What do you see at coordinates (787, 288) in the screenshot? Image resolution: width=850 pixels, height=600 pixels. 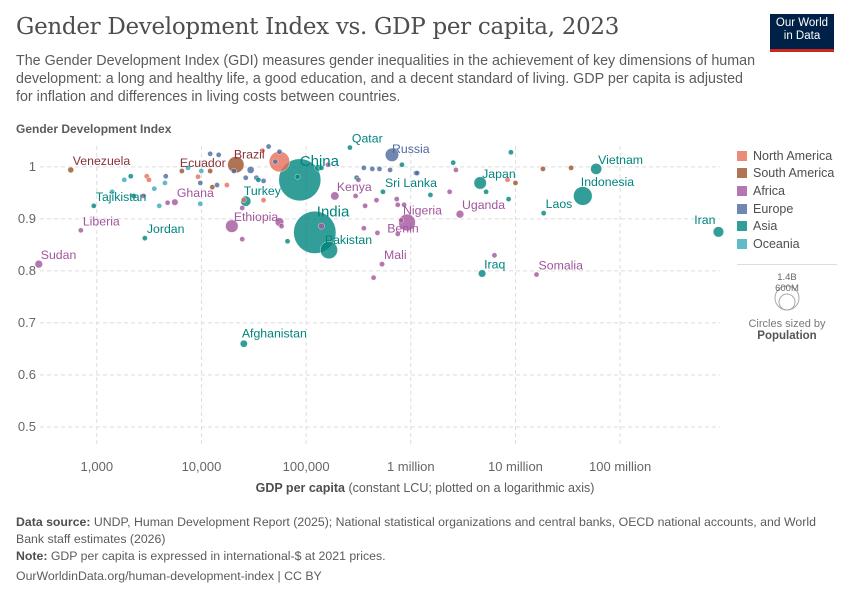 I see `size-label-small: 600M` at bounding box center [787, 288].